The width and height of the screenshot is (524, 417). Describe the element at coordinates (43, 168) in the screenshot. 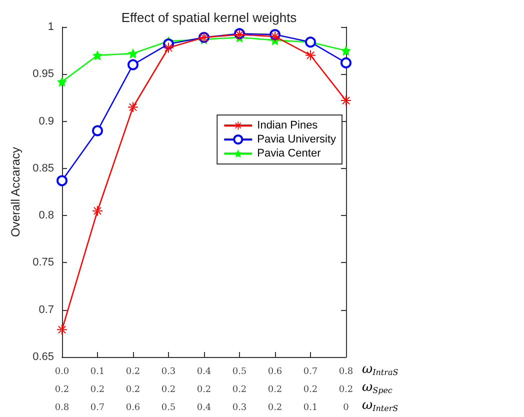

I see `y-tick-label: 0.85` at that location.